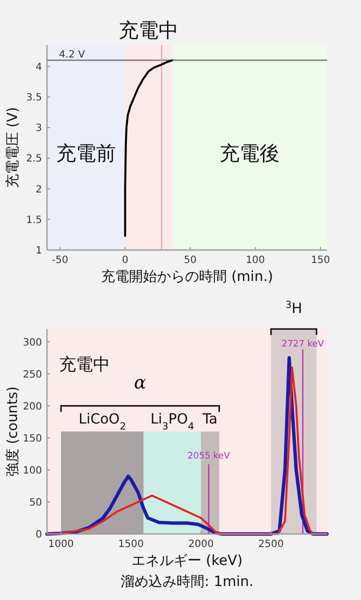 Image resolution: width=361 pixels, height=600 pixels. Describe the element at coordinates (201, 544) in the screenshot. I see `x-tick-label: 2000` at that location.